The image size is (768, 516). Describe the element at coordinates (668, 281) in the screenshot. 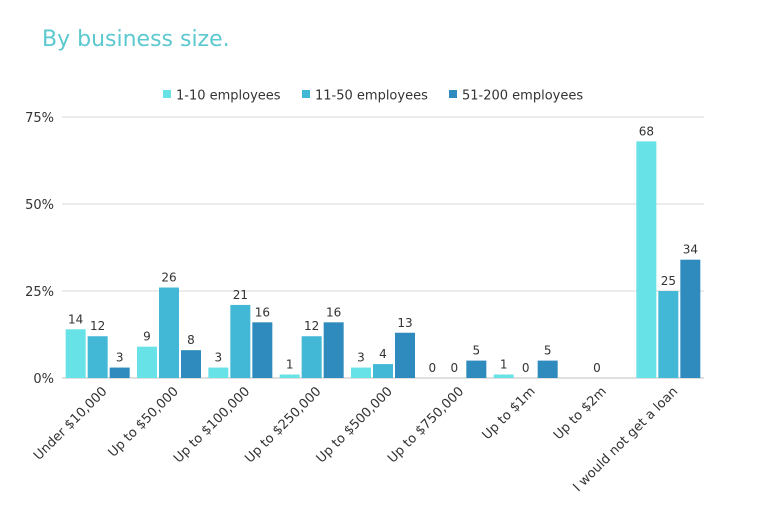

I see `data-label: 25` at that location.